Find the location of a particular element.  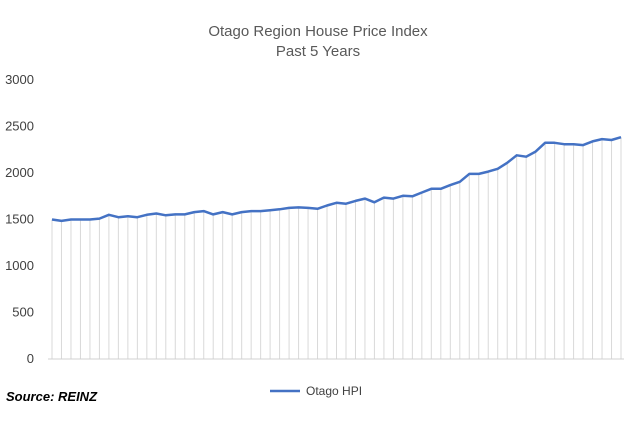

y-tick-label: 0 is located at coordinates (30, 358).